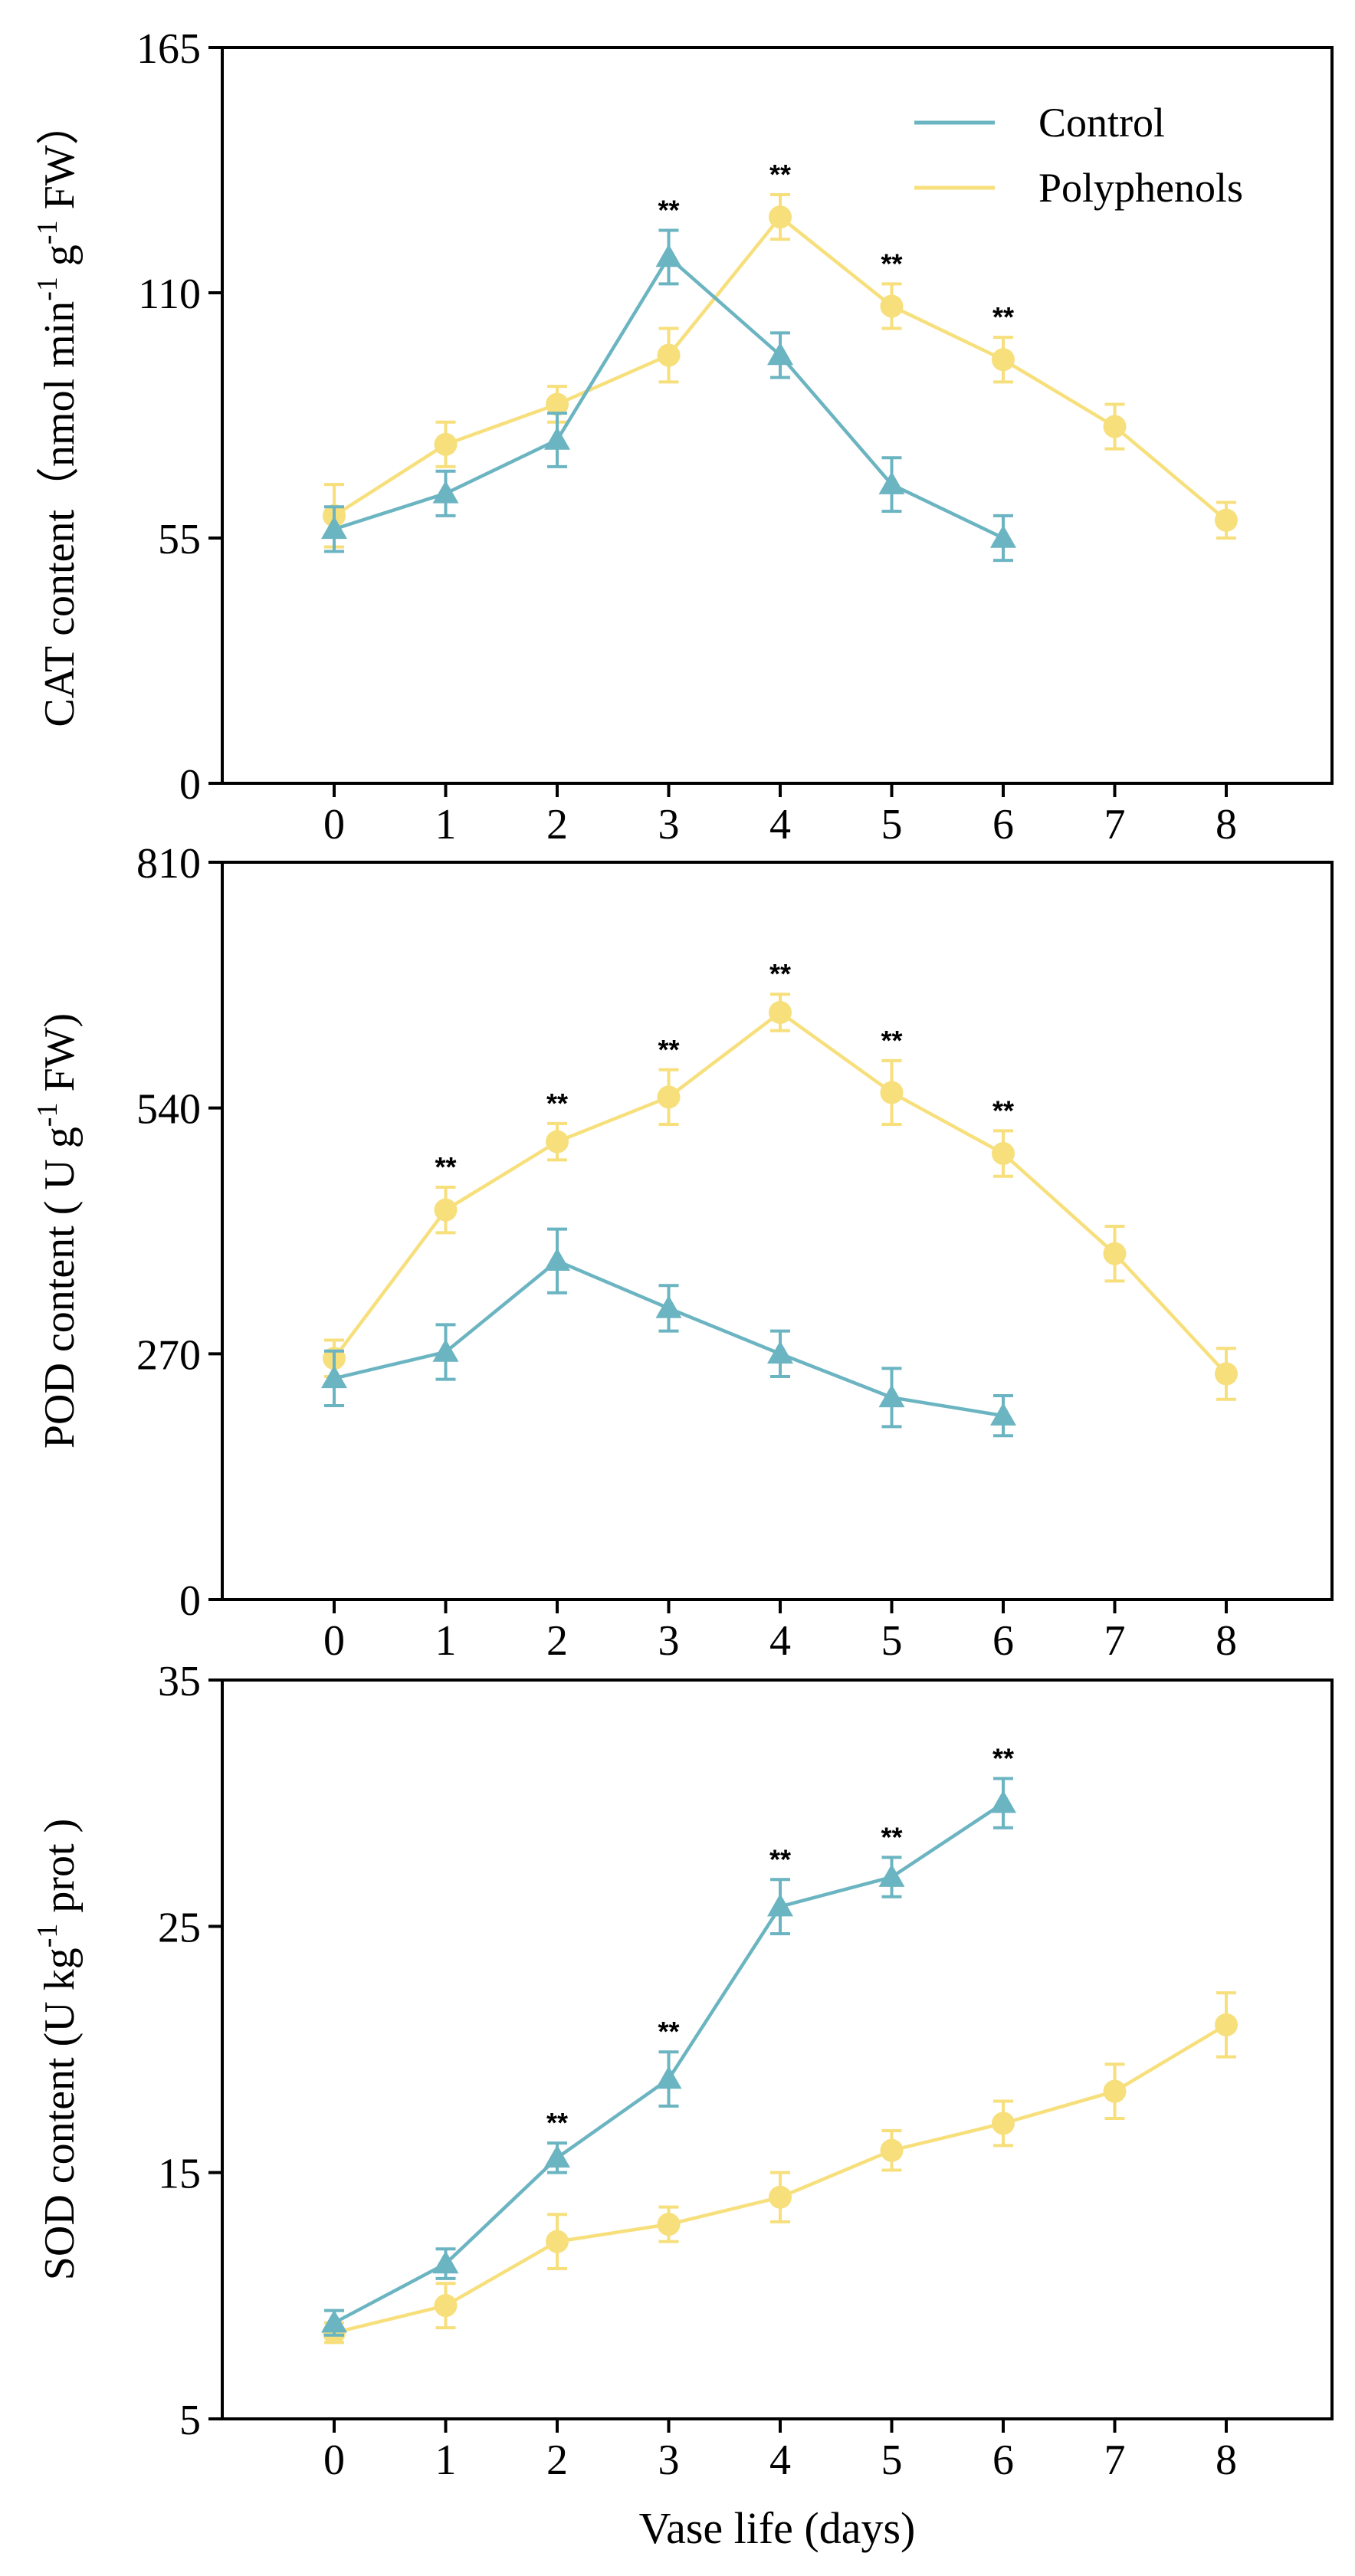 The width and height of the screenshot is (1355, 2576). I want to click on cat-x-ticks: 0 1 2 3 4 5 6 7 8, so click(780, 815).